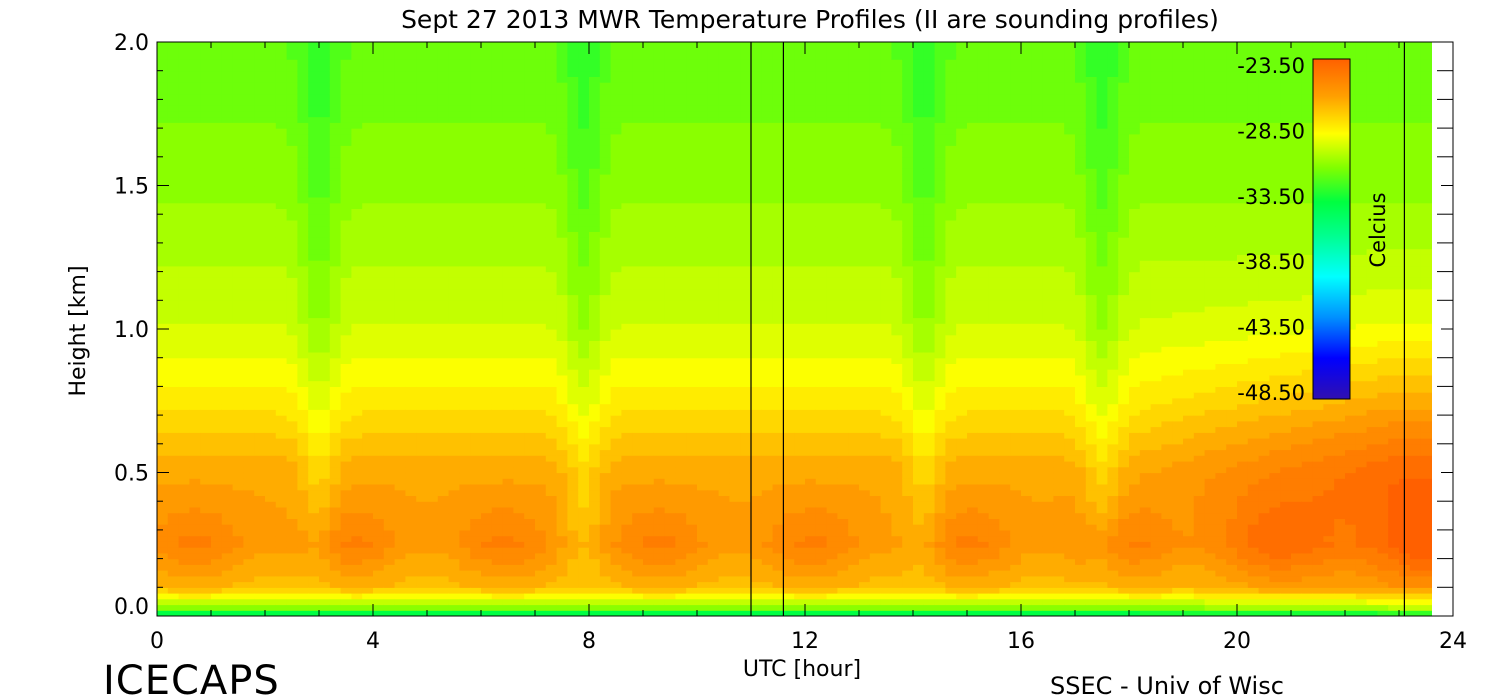  I want to click on colorbar-tick-label: -43.50, so click(1271, 328).